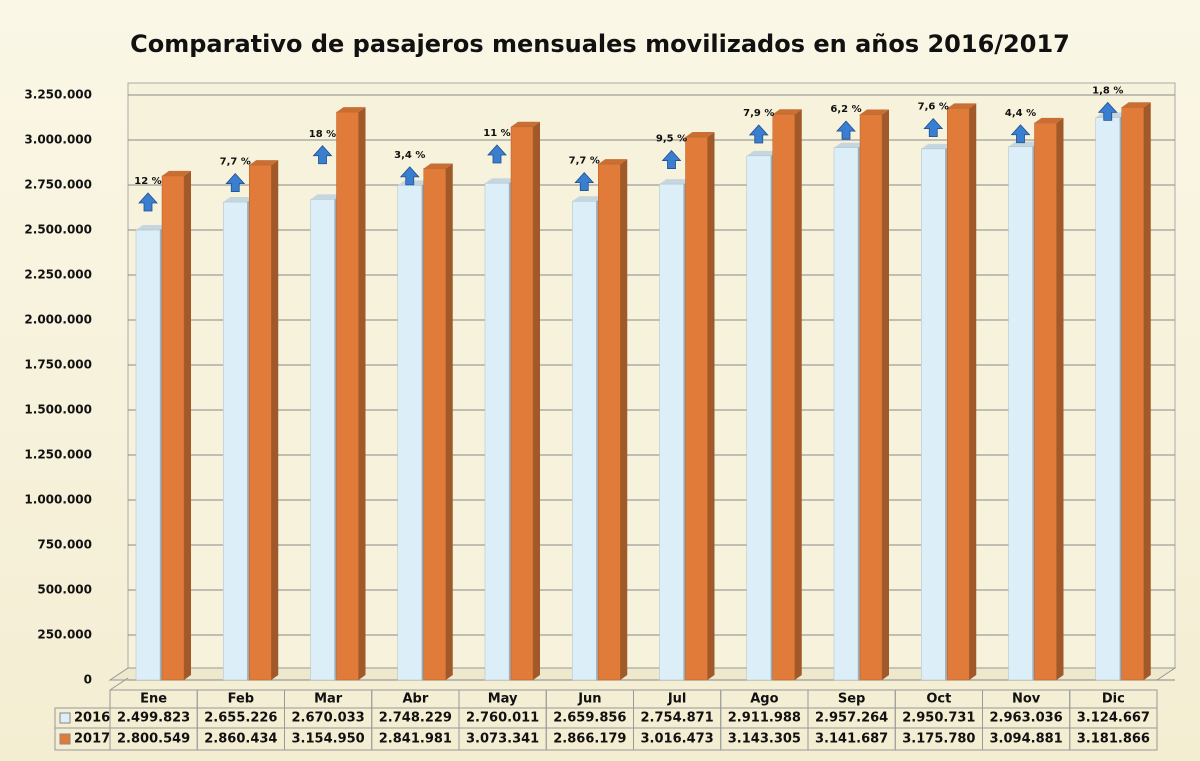 This screenshot has height=761, width=1200. What do you see at coordinates (409, 155) in the screenshot?
I see `annotation: 3,4 %` at bounding box center [409, 155].